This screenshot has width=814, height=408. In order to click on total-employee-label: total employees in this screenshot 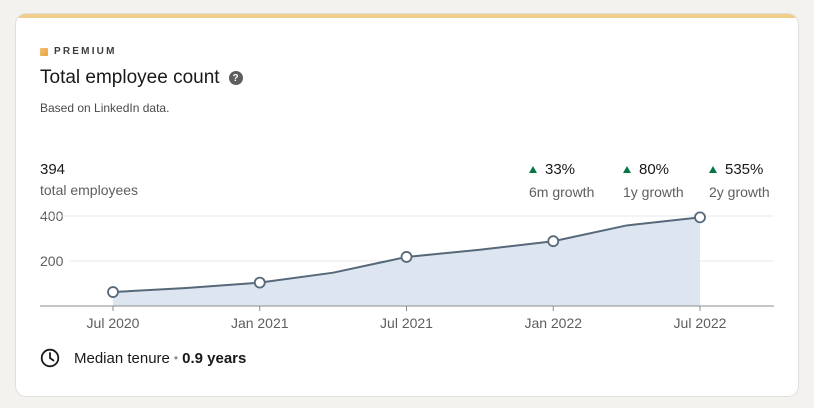, I will do `click(89, 190)`.